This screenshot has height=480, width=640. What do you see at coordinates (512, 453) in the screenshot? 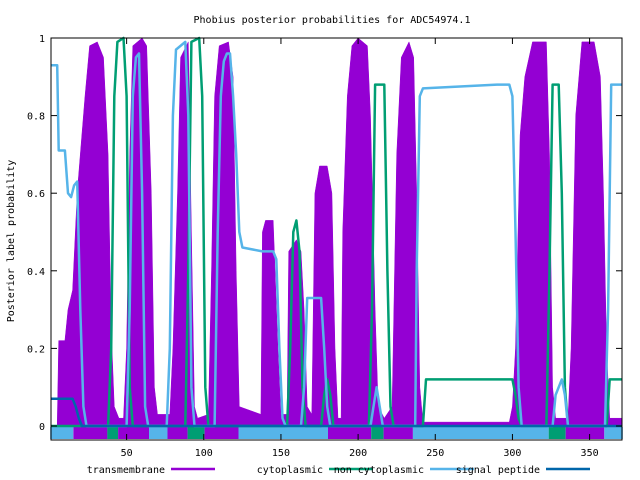
I see `x-tick-label: 300` at bounding box center [512, 453].